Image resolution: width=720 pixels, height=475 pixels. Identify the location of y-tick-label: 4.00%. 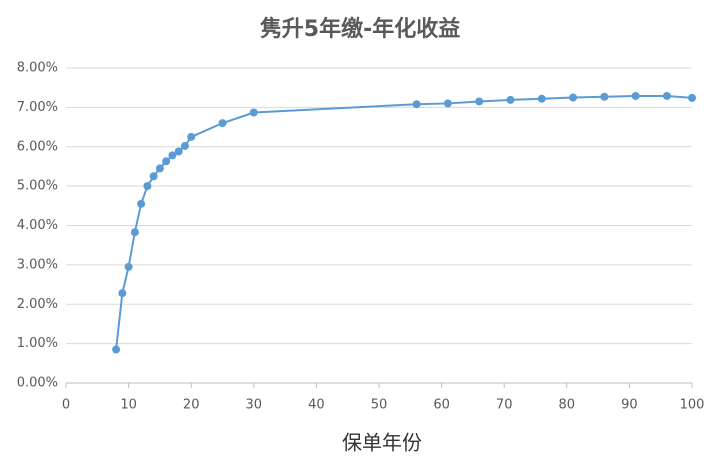
(37, 225).